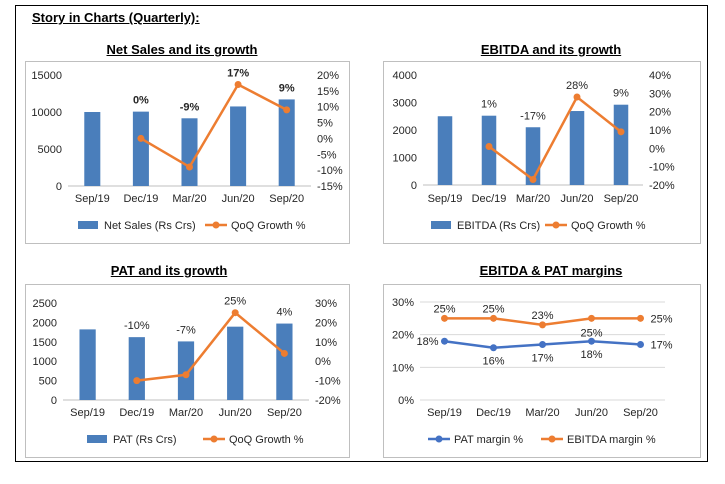  Describe the element at coordinates (92, 199) in the screenshot. I see `net_sales-x-tick: Sep/19` at that location.